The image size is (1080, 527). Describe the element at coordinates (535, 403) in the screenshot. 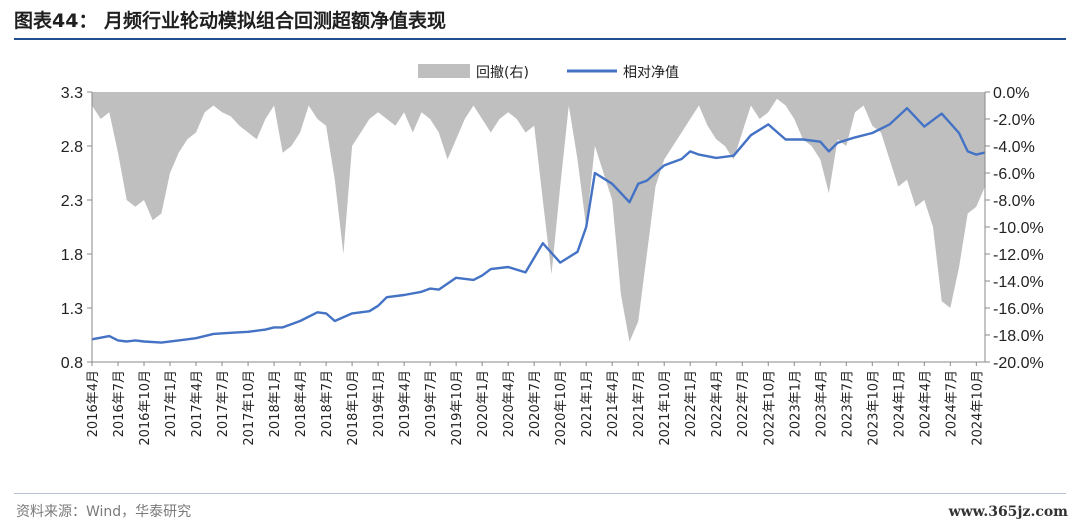

I see `x-tick-label: 2020年7月` at that location.